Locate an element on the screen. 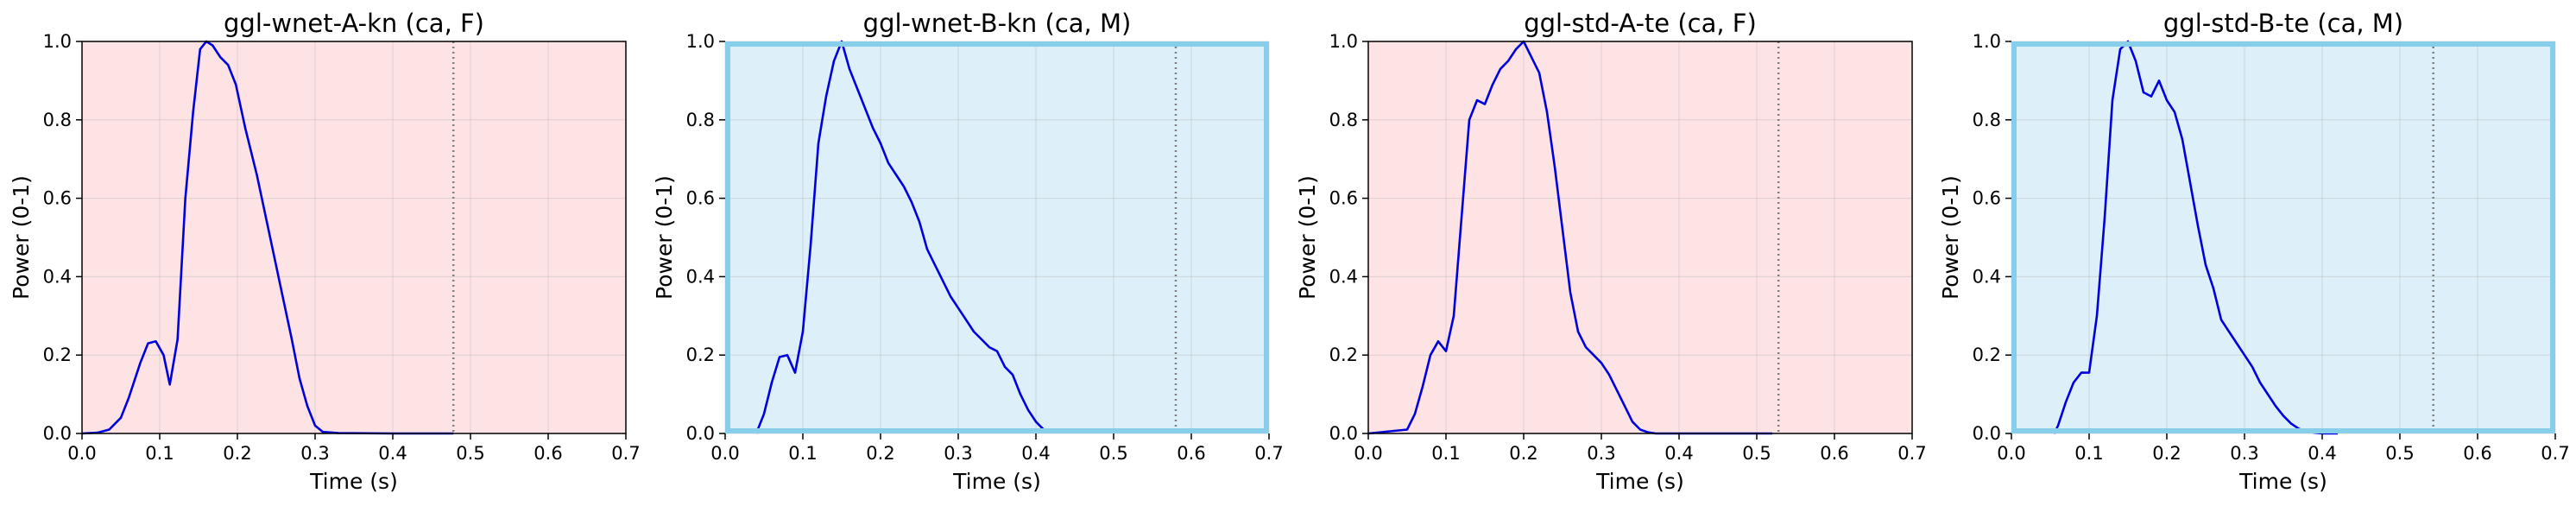  chart-title: ggl-std-B-te (ca, M) is located at coordinates (2283, 23).